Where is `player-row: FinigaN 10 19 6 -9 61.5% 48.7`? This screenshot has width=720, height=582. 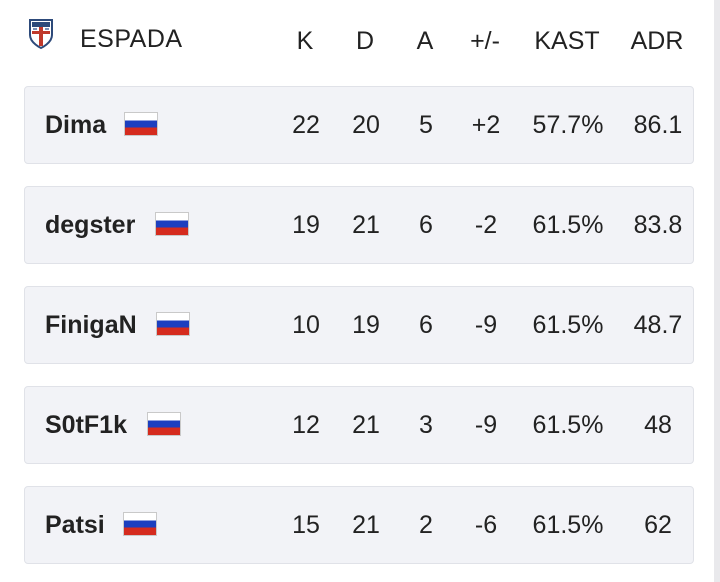
player-row: FinigaN 10 19 6 -9 61.5% 48.7 is located at coordinates (359, 325).